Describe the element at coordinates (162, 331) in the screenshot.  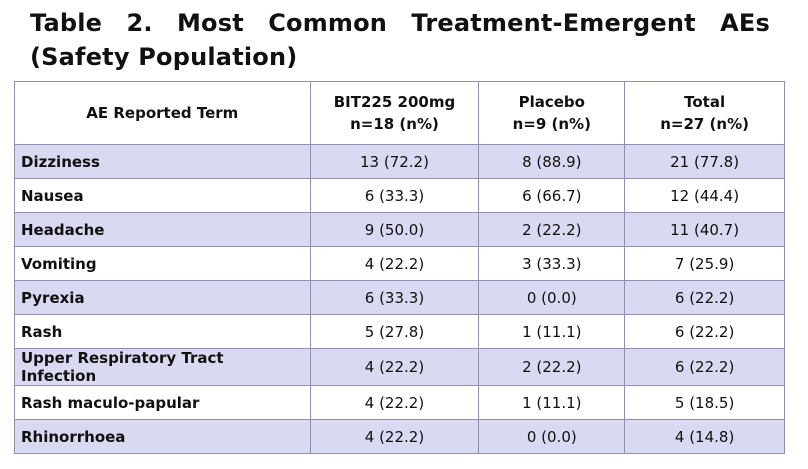
I see `ae-term-cell: Rash` at that location.